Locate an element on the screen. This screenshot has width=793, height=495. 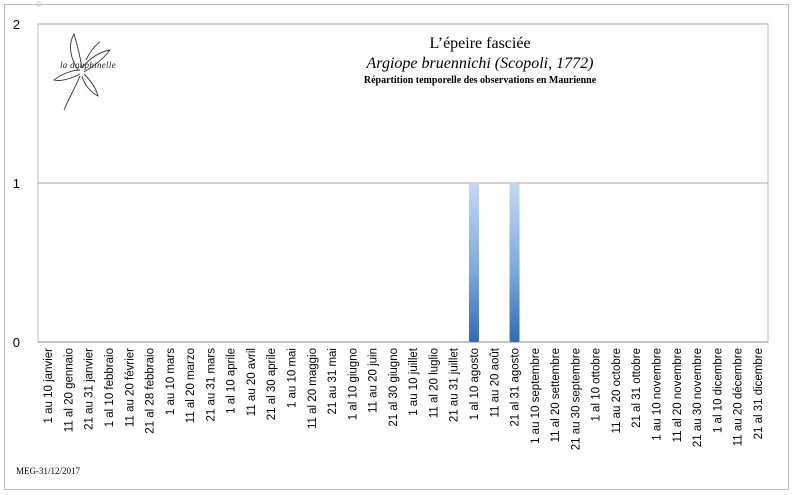
x-tick-label: 11 au 20 juin is located at coordinates (374, 380).